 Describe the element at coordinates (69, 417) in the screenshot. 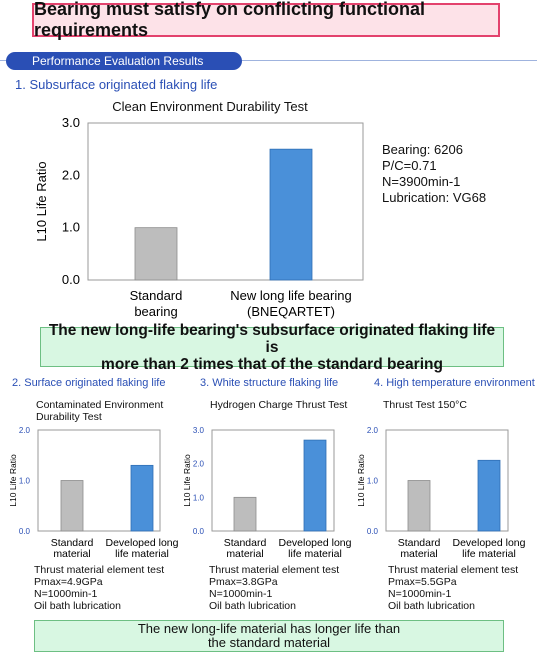

I see `chart2-title-line: Durability Test` at that location.